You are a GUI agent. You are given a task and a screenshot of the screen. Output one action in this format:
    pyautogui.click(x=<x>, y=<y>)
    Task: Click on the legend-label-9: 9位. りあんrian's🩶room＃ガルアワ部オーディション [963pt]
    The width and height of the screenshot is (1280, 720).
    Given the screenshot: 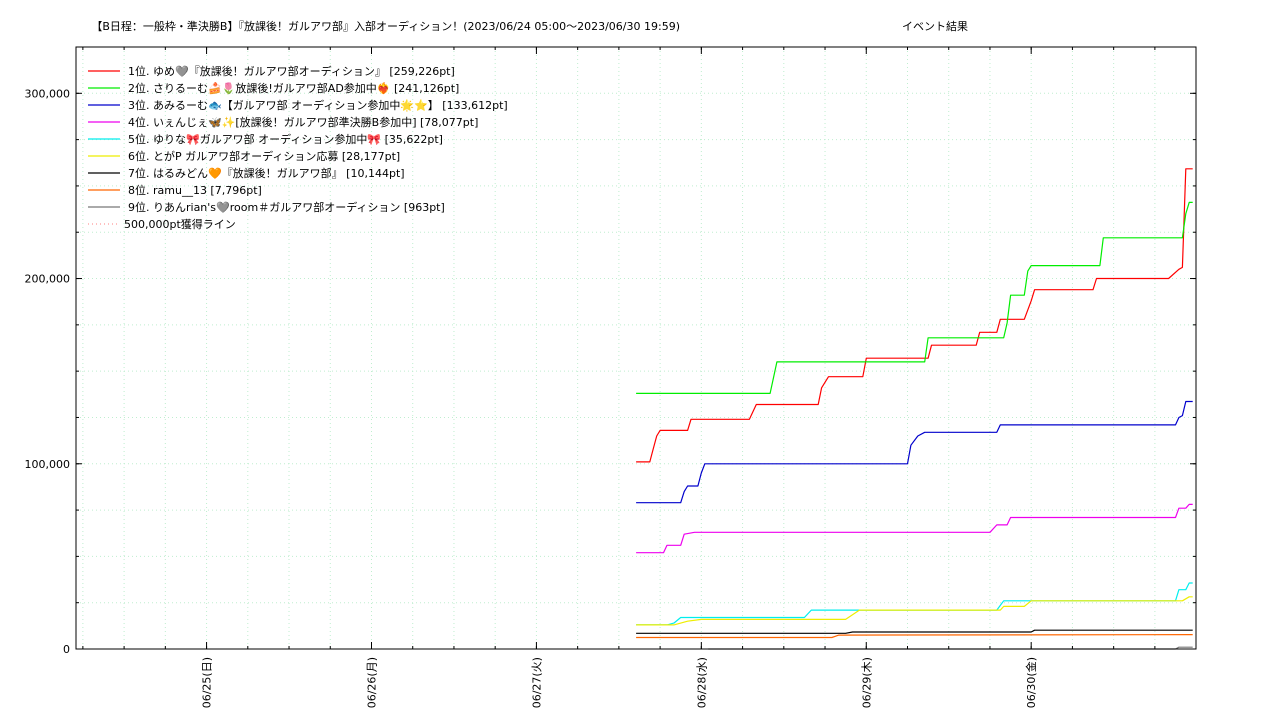 What is the action you would take?
    pyautogui.click(x=286, y=207)
    